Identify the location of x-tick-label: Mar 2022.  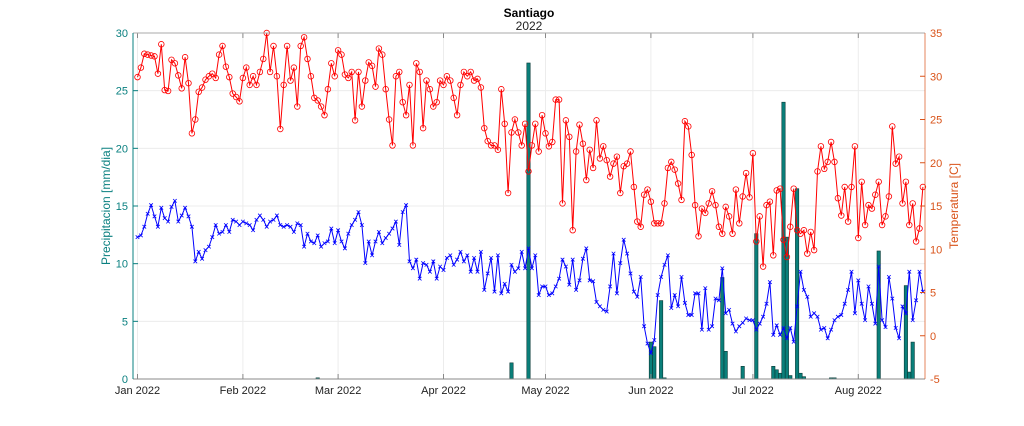
(338, 391).